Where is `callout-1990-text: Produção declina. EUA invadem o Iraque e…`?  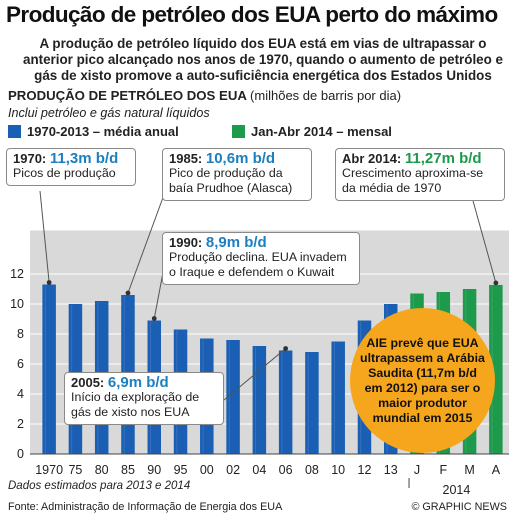 callout-1990-text: Produção declina. EUA invadem o Iraque e… is located at coordinates (258, 264).